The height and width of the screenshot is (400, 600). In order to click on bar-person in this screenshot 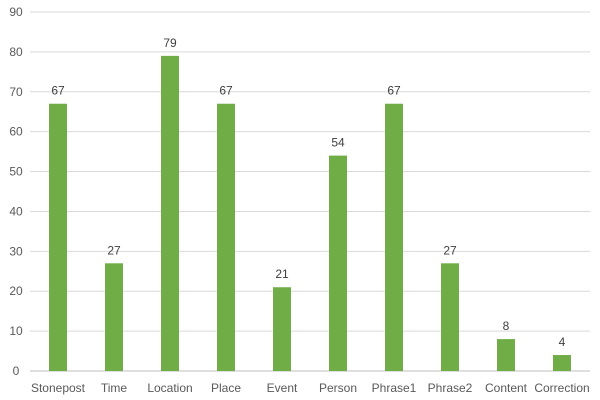, I will do `click(338, 263)`.